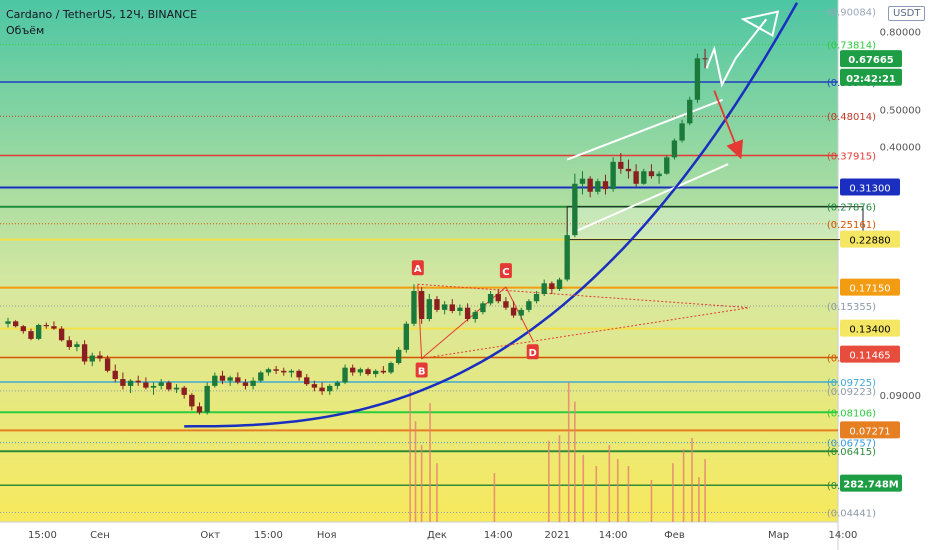 Image resolution: width=932 pixels, height=550 pixels. I want to click on triangle-lower-line, so click(585, 333).